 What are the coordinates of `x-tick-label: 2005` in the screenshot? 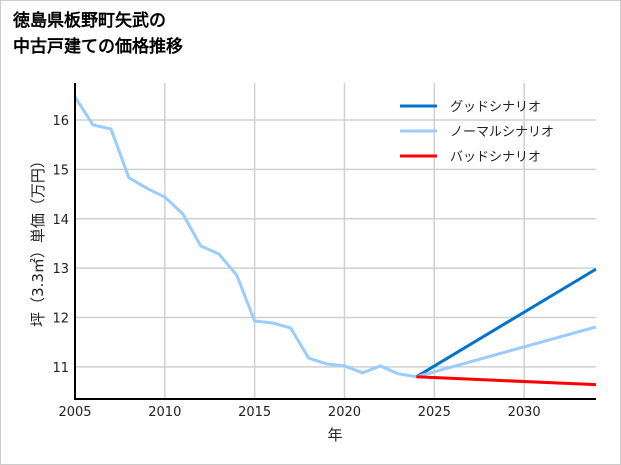 It's located at (74, 412).